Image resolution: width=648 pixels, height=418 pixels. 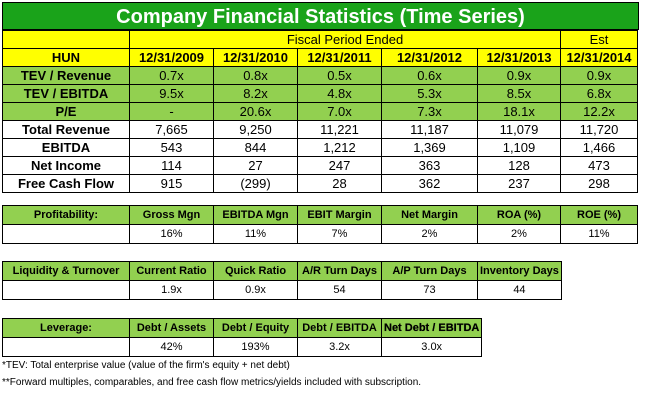 I want to click on metric-header: Net Debt / EBITDA, so click(x=431, y=328).